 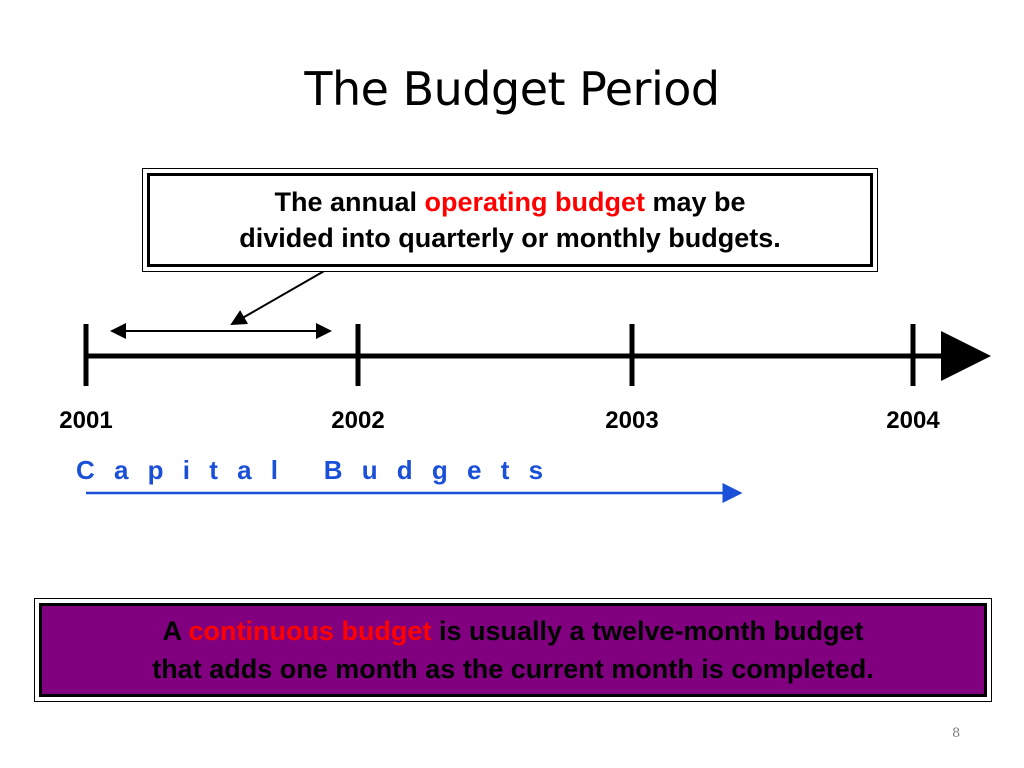 What do you see at coordinates (349, 202) in the screenshot?
I see `callout-text-before: The annual` at bounding box center [349, 202].